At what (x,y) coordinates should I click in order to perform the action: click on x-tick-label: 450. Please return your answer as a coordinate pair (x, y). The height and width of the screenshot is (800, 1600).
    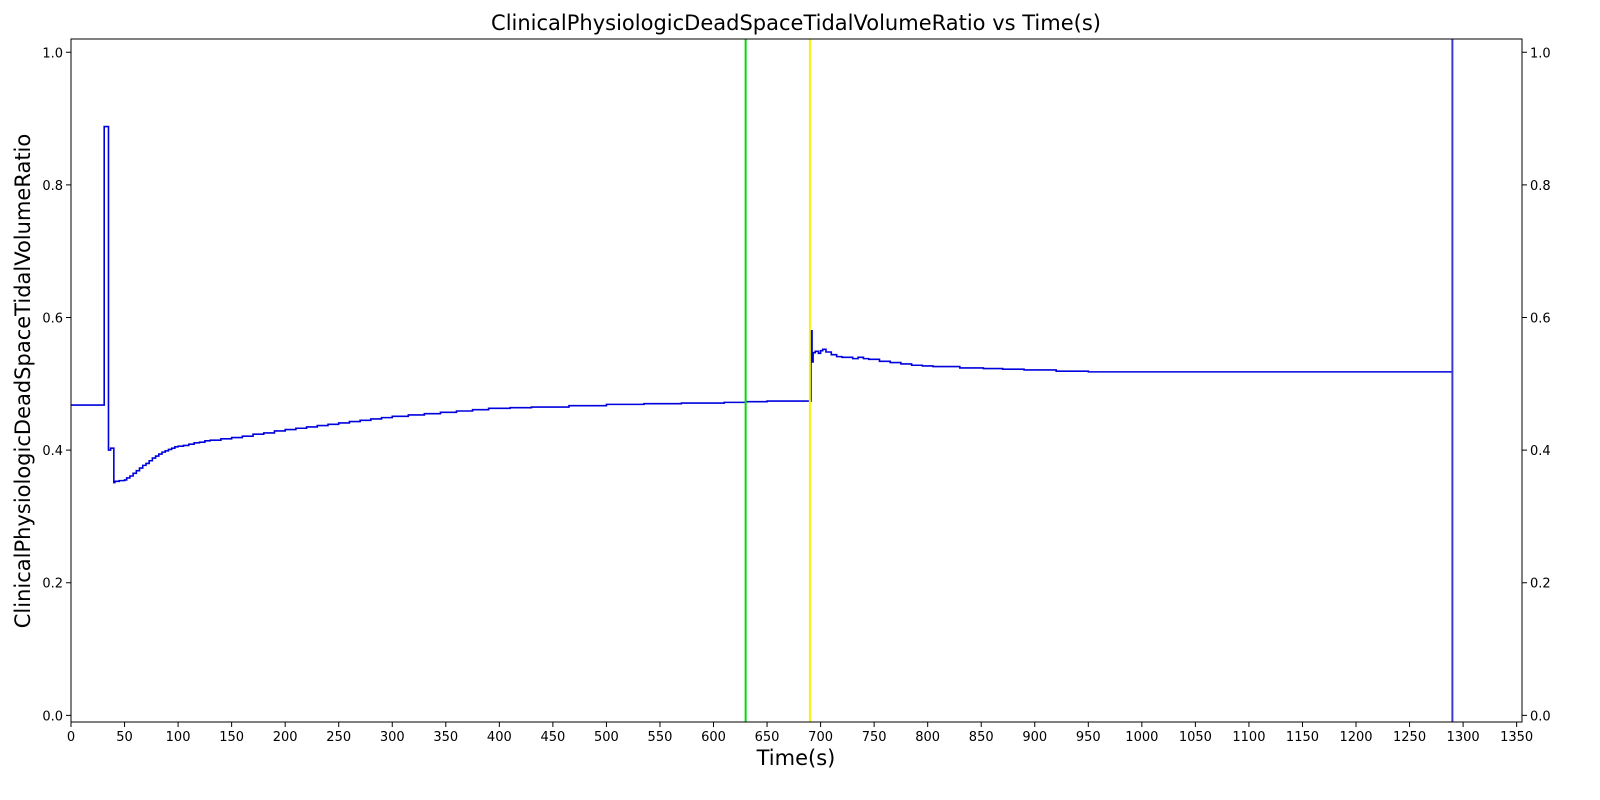
    Looking at the image, I should click on (552, 737).